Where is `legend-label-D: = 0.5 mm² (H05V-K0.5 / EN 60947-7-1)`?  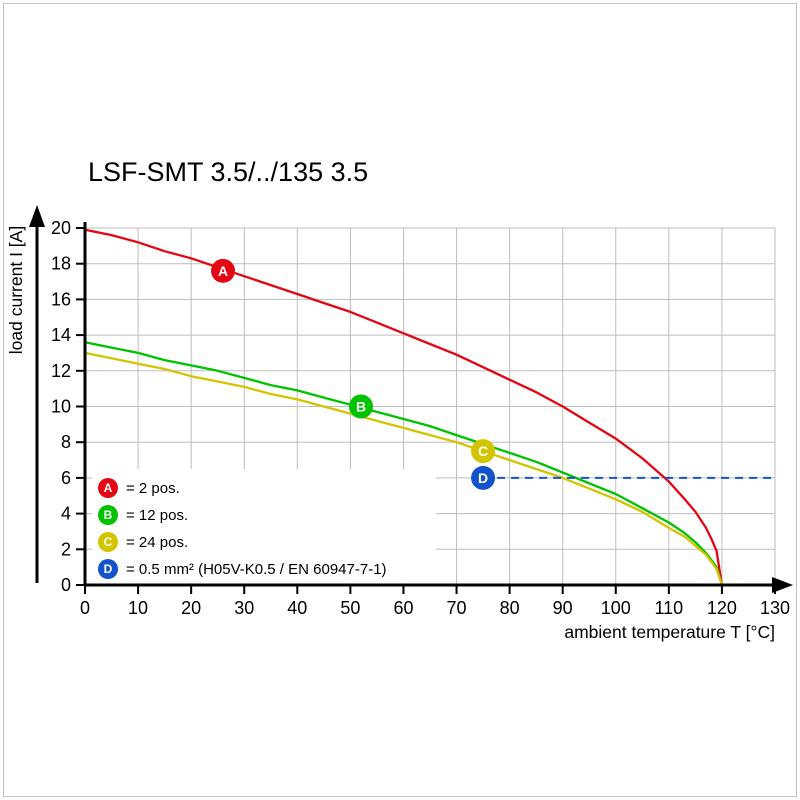 legend-label-D: = 0.5 mm² (H05V-K0.5 / EN 60947-7-1) is located at coordinates (256, 569).